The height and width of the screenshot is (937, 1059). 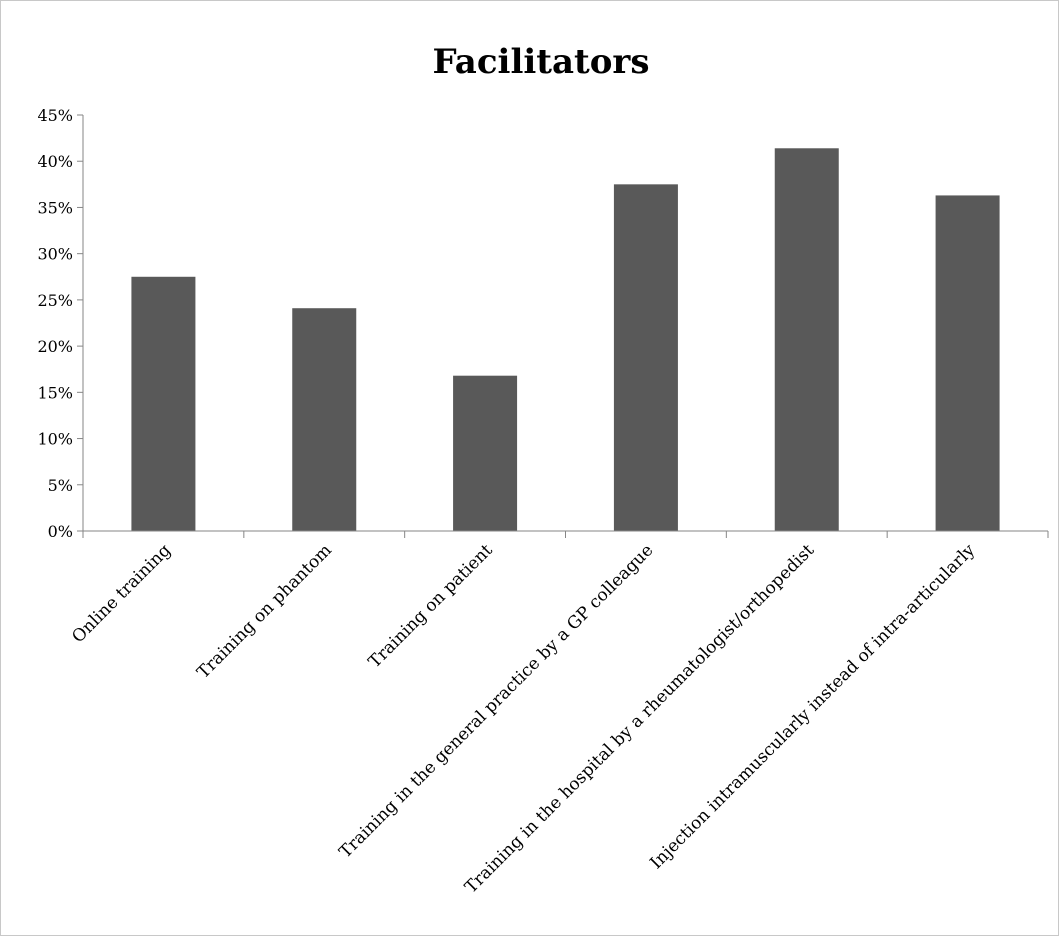 What do you see at coordinates (55, 115) in the screenshot?
I see `y-tick-label: 45%` at bounding box center [55, 115].